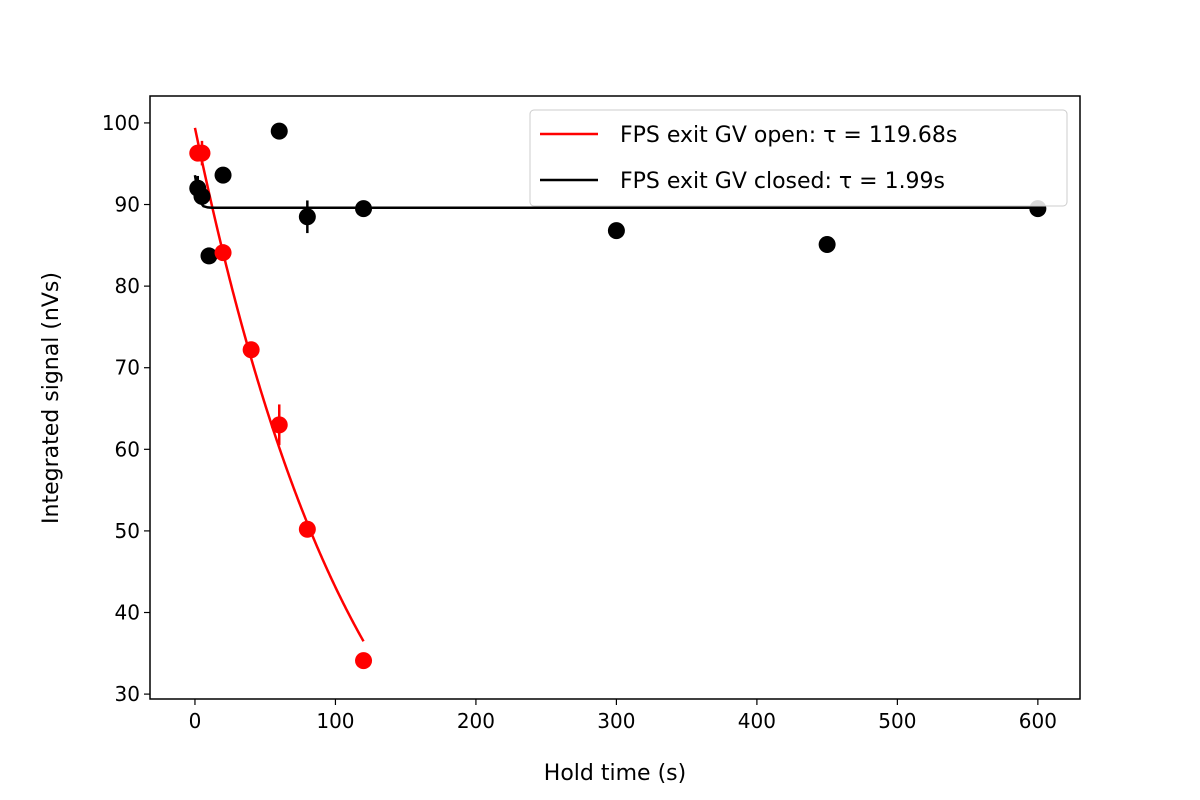  Describe the element at coordinates (127, 449) in the screenshot. I see `y-tick-label: 60` at that location.